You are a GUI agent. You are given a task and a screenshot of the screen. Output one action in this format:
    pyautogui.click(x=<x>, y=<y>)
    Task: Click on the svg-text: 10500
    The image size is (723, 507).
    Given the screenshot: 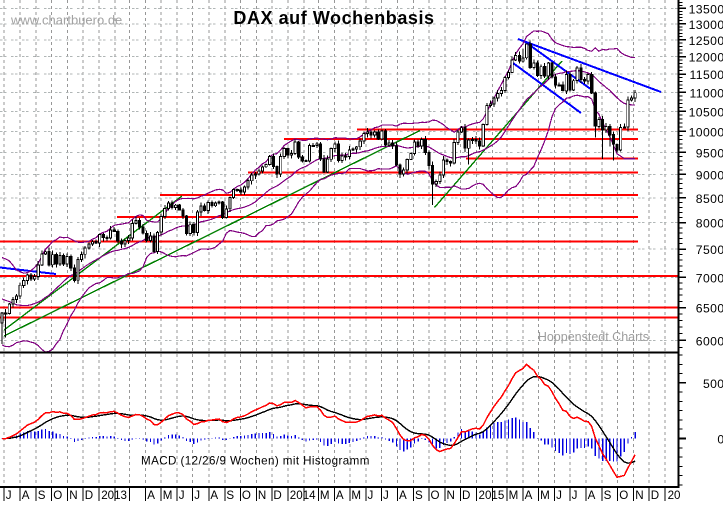 What is the action you would take?
    pyautogui.click(x=706, y=112)
    